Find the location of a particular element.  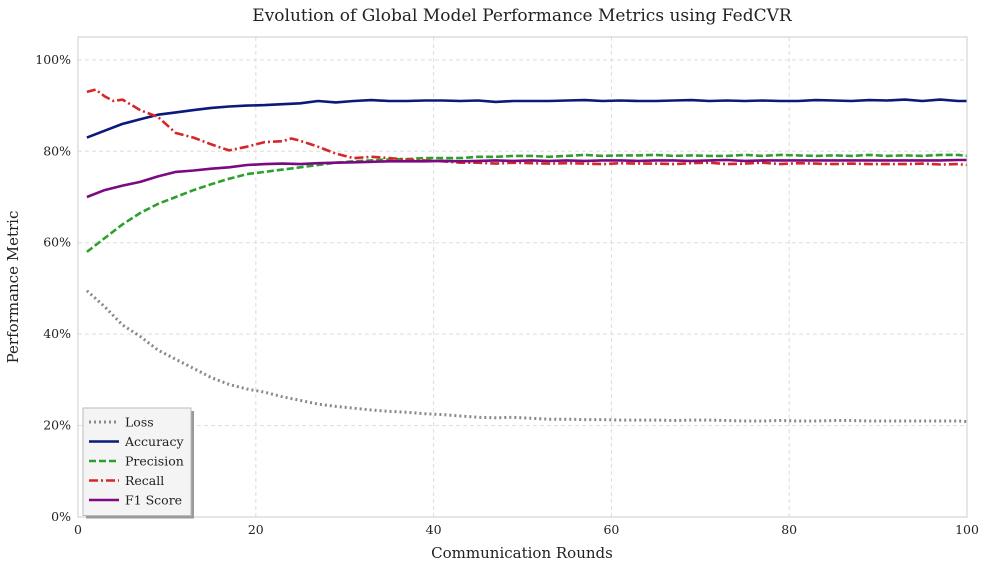

x-tick-label: 0 is located at coordinates (78, 529).